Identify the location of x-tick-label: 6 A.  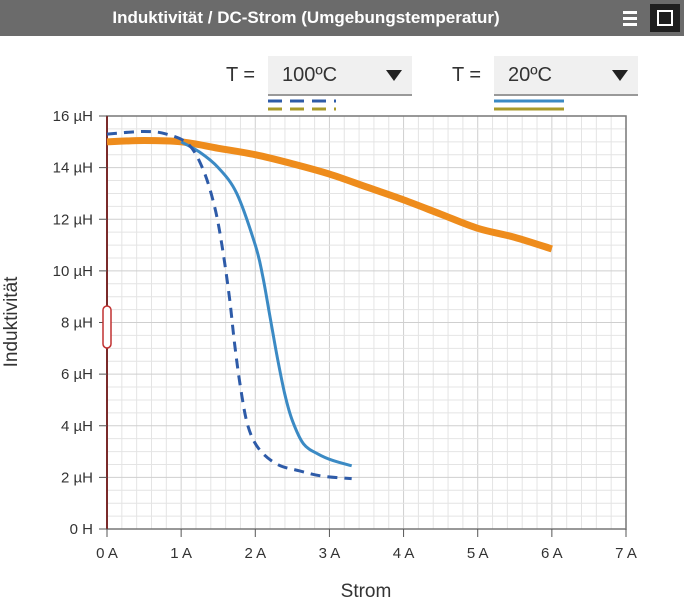
(552, 553).